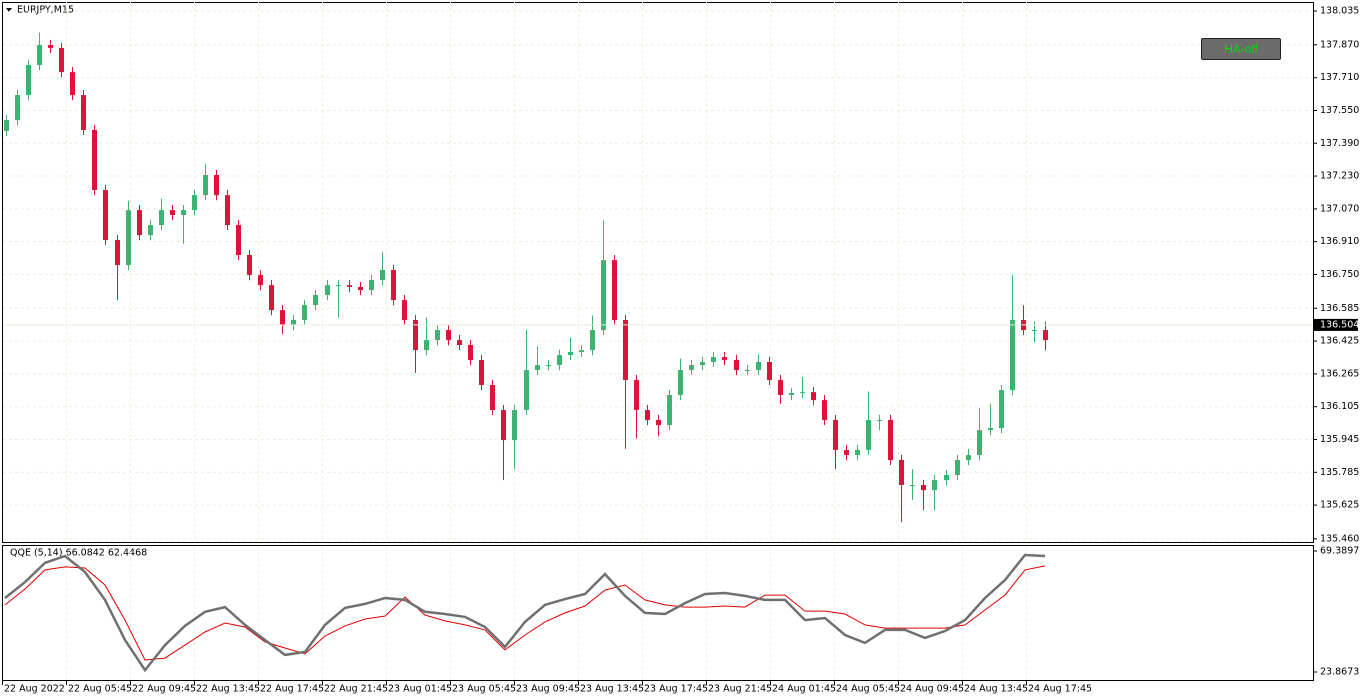 The image size is (1362, 700). What do you see at coordinates (292, 689) in the screenshot?
I see `x-tick-label: 22 Aug 17:45` at bounding box center [292, 689].